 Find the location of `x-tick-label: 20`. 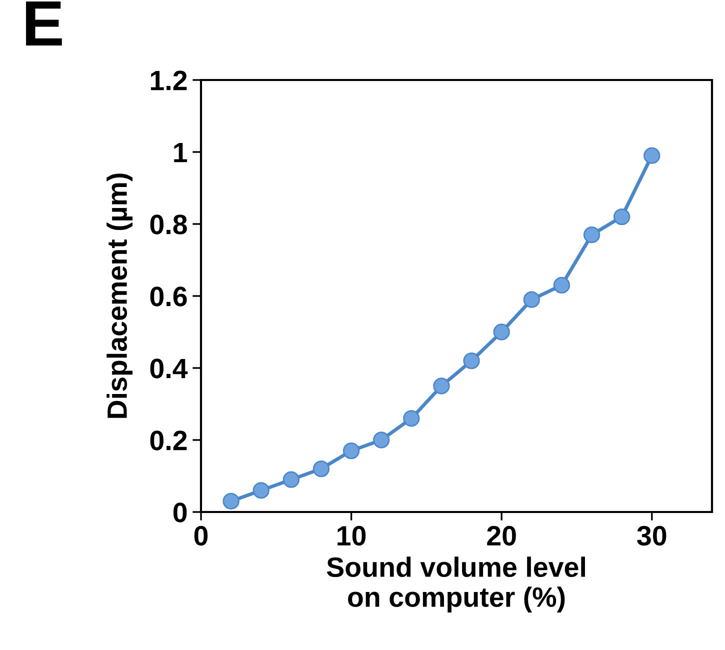

x-tick-label: 20 is located at coordinates (501, 536).